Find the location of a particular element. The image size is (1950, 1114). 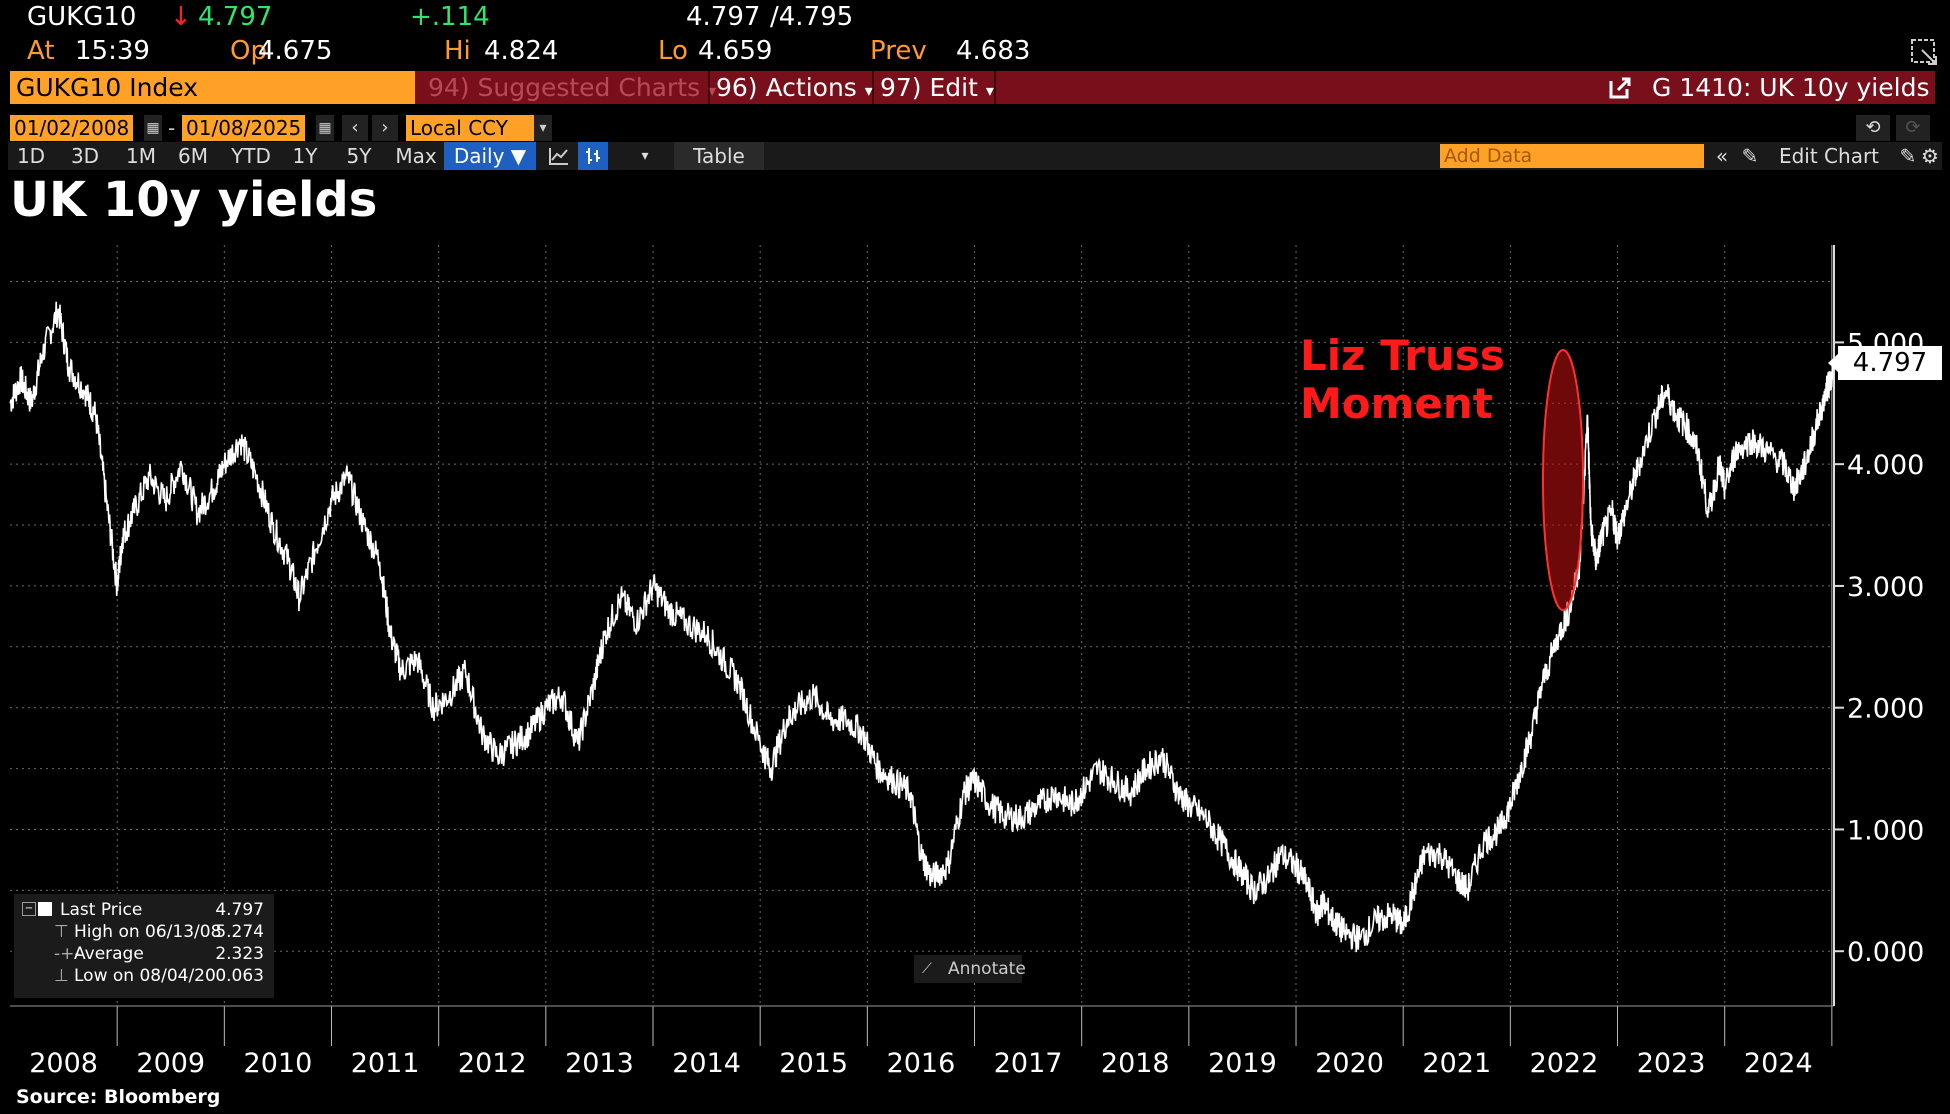

x-tick-label: 2010 is located at coordinates (278, 1063).